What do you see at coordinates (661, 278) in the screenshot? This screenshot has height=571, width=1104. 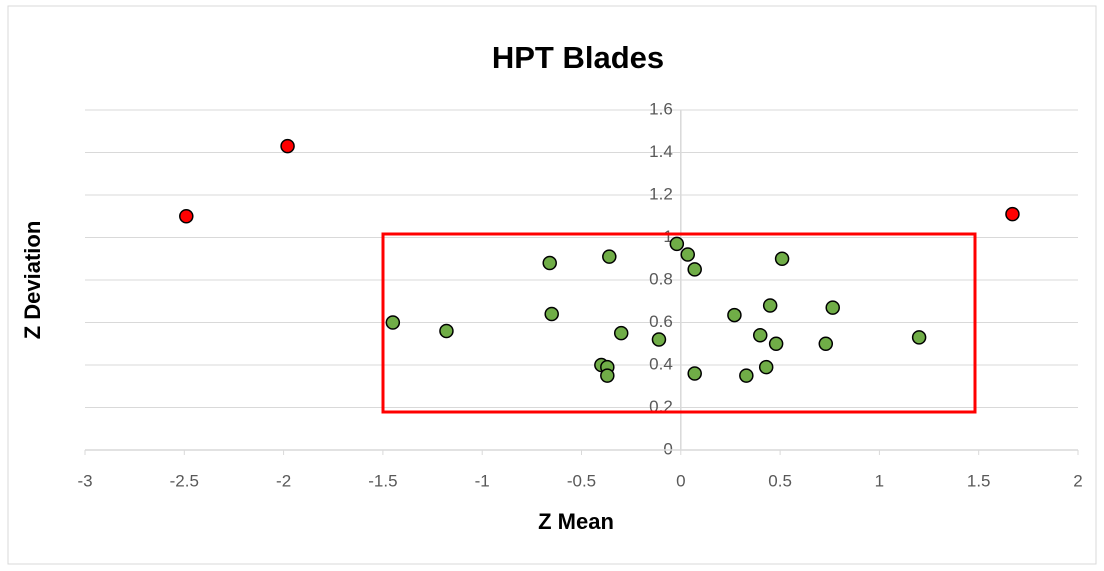 I see `y-tick-label: 0.8` at bounding box center [661, 278].